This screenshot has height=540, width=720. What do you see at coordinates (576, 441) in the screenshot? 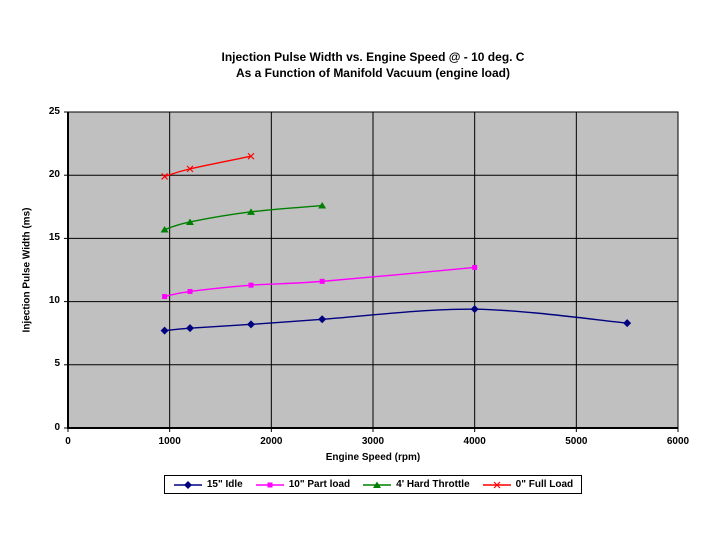
I see `x-tick-label: 5000` at bounding box center [576, 441].